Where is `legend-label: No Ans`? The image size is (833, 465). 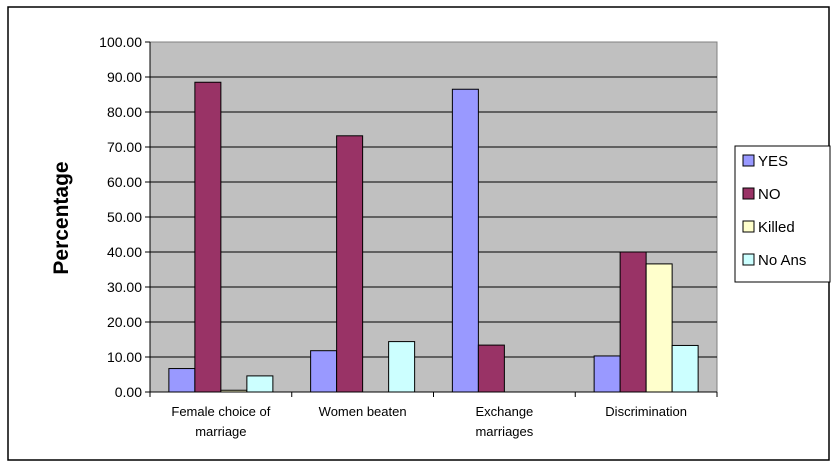 legend-label: No Ans is located at coordinates (782, 260).